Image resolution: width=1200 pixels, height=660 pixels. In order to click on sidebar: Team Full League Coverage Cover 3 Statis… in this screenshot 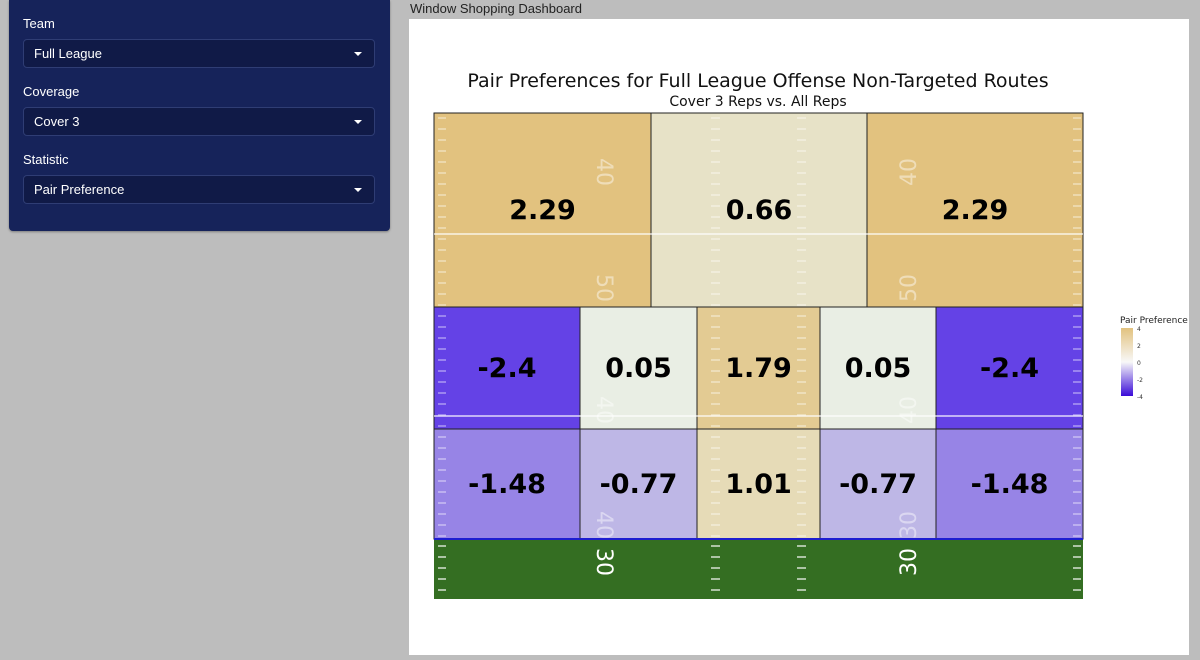, I will do `click(199, 115)`.